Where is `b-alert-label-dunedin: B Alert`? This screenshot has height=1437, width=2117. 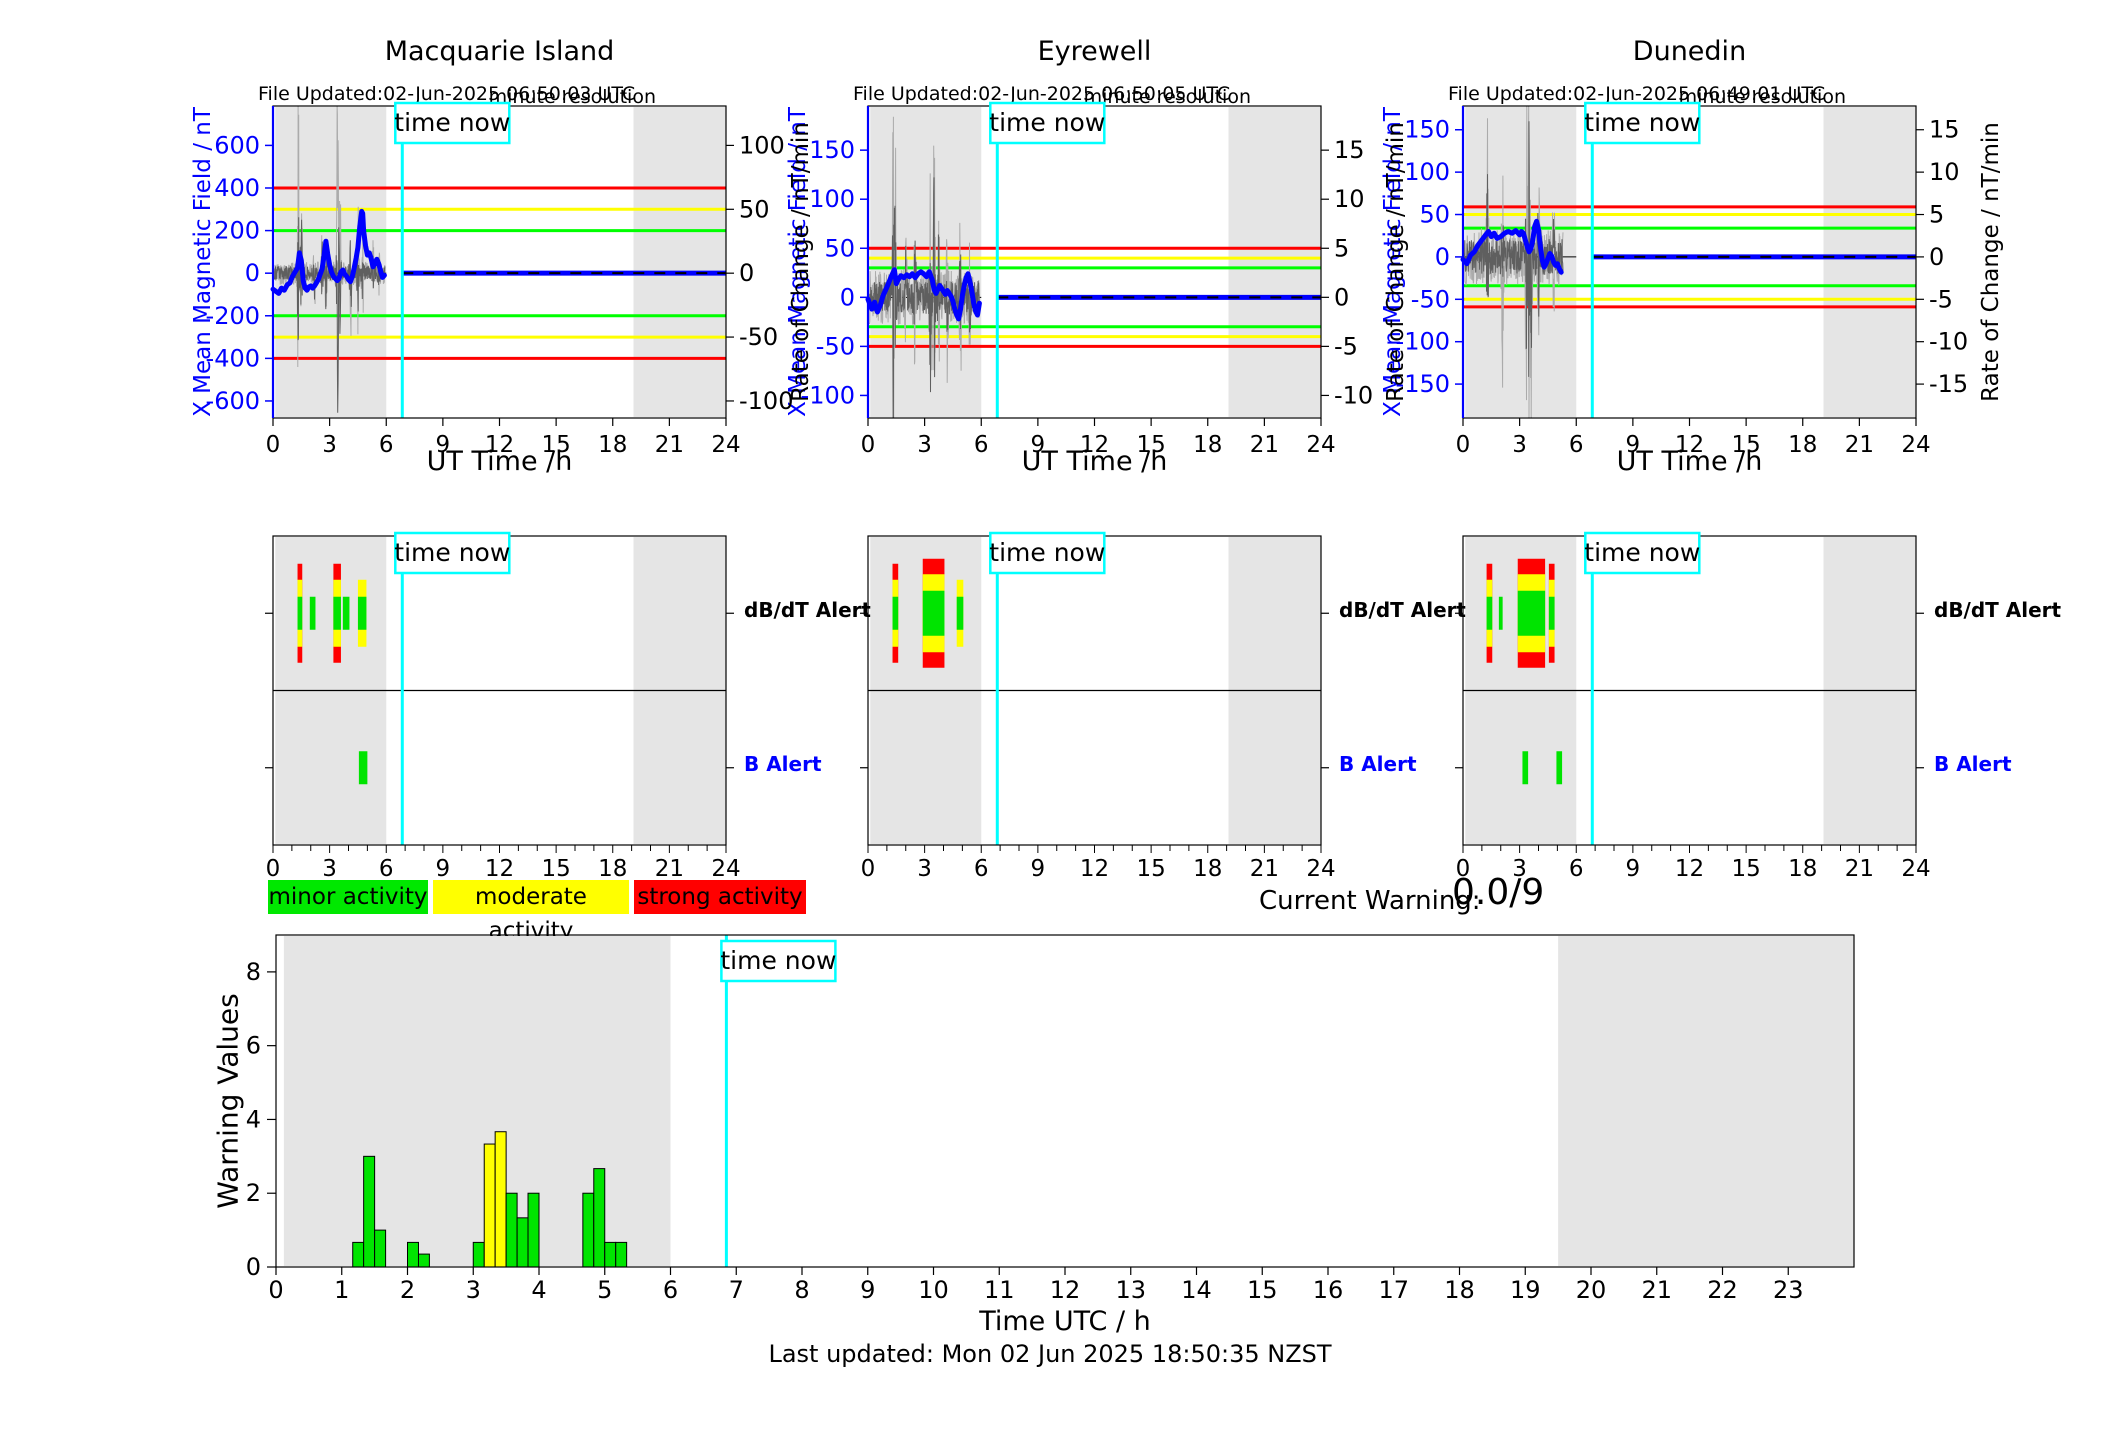 b-alert-label-dunedin: B Alert is located at coordinates (1973, 764).